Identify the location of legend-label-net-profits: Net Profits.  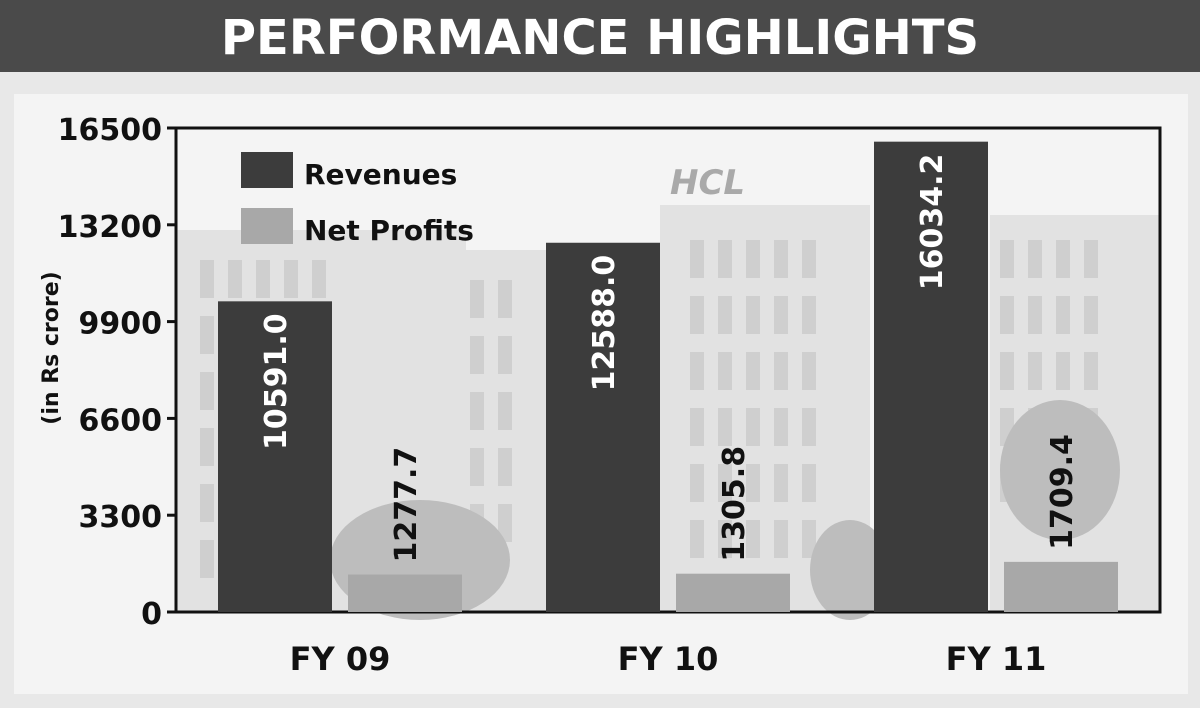
(389, 230).